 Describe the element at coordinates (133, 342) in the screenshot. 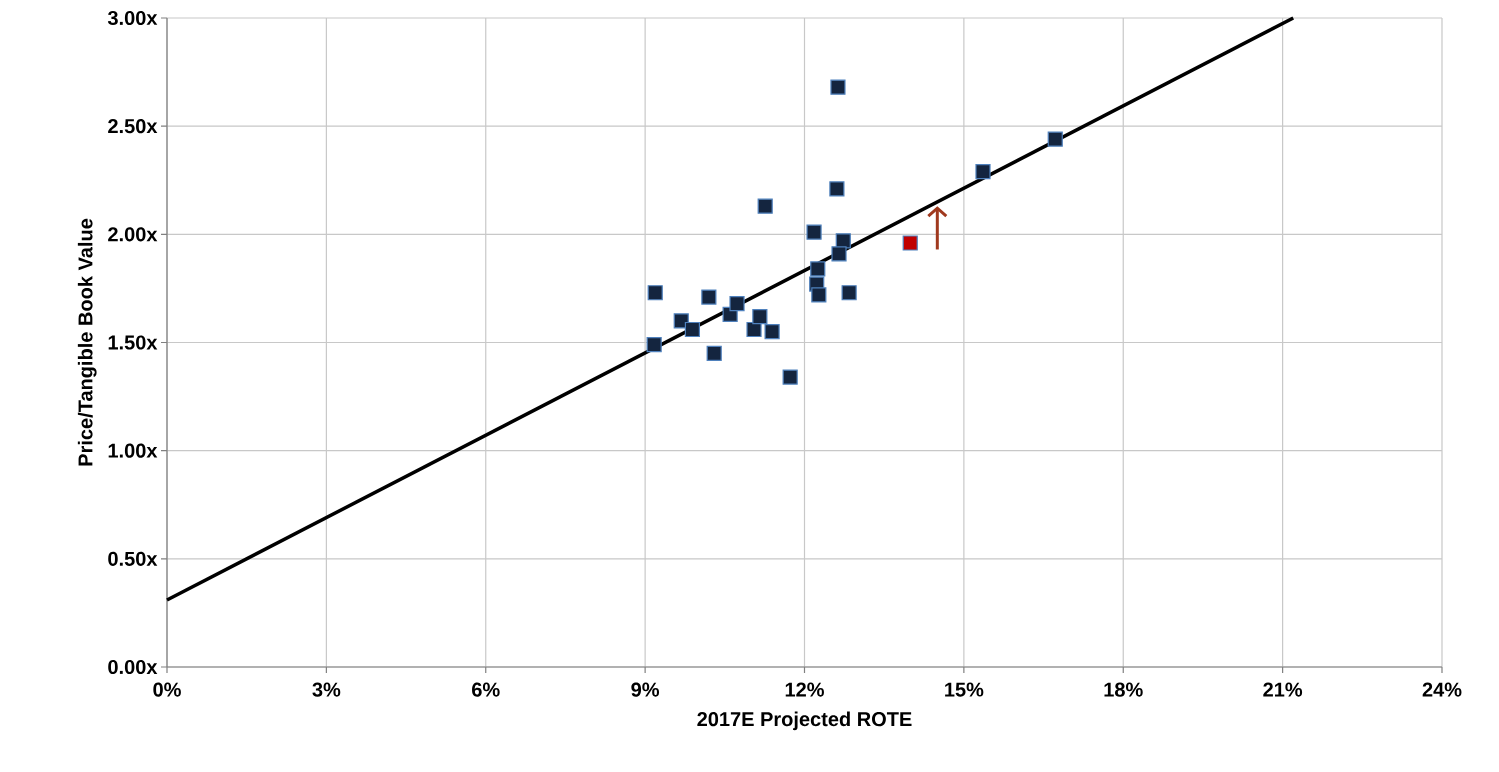

I see `y-tick-label: 1.50x` at that location.